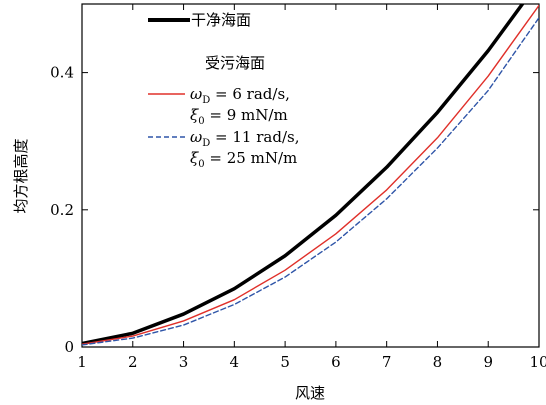 The width and height of the screenshot is (546, 405). I want to click on x-tick-label: 10, so click(537, 362).